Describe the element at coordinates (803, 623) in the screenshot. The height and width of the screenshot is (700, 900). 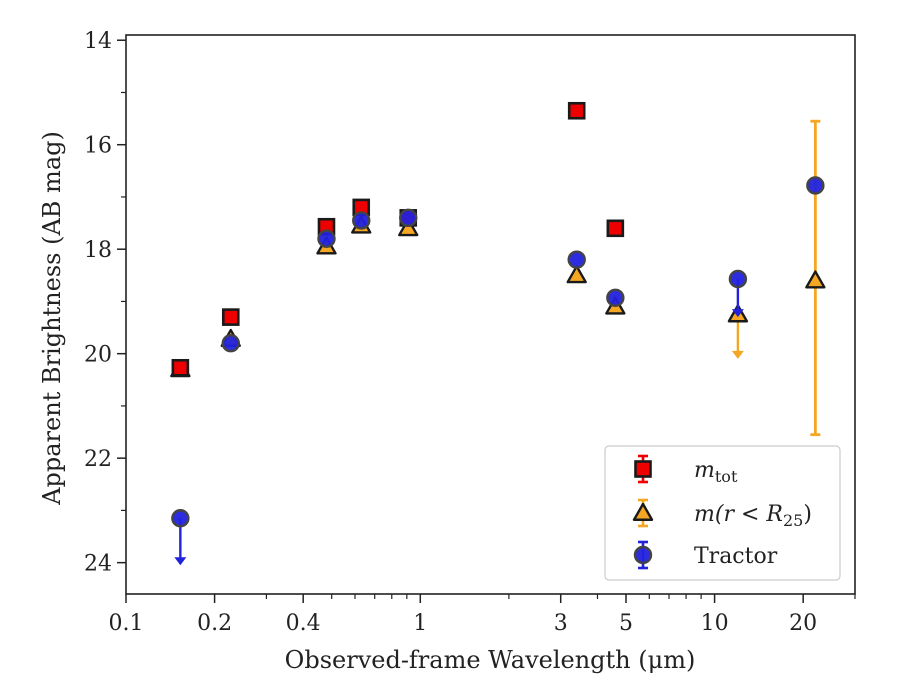
I see `x-tick-label: 20` at that location.